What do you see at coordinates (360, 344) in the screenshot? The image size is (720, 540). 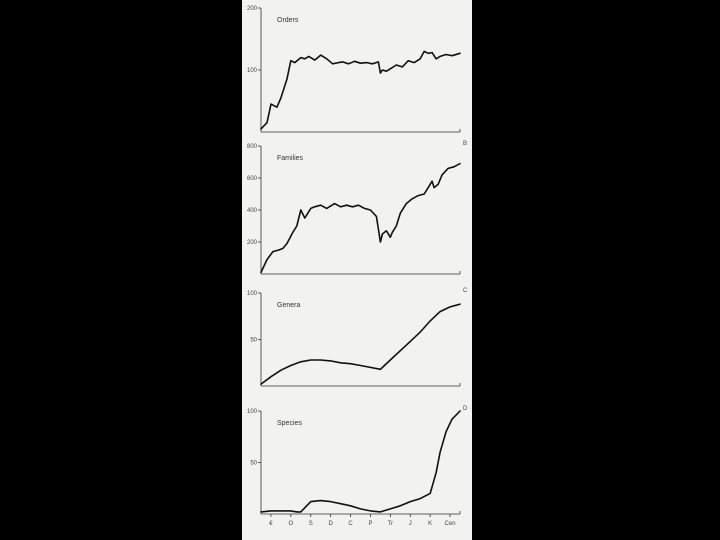 I see `panel-3-series-line` at bounding box center [360, 344].